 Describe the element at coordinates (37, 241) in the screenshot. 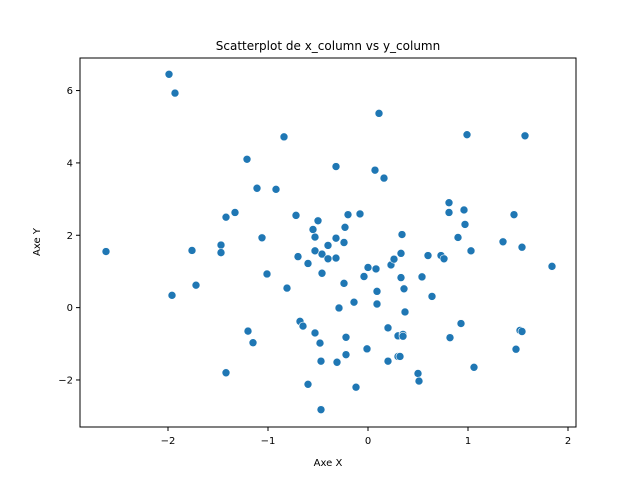

I see `y-axis-label: Axe Y` at that location.